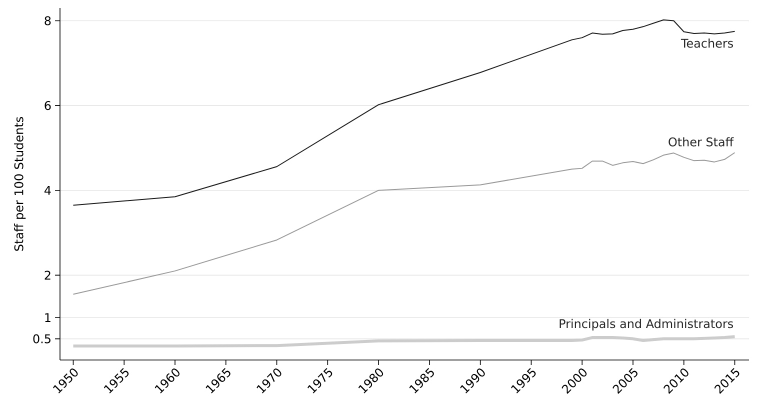 This screenshot has width=759, height=412. What do you see at coordinates (41, 339) in the screenshot?
I see `y-tick-label: 0.5` at bounding box center [41, 339].